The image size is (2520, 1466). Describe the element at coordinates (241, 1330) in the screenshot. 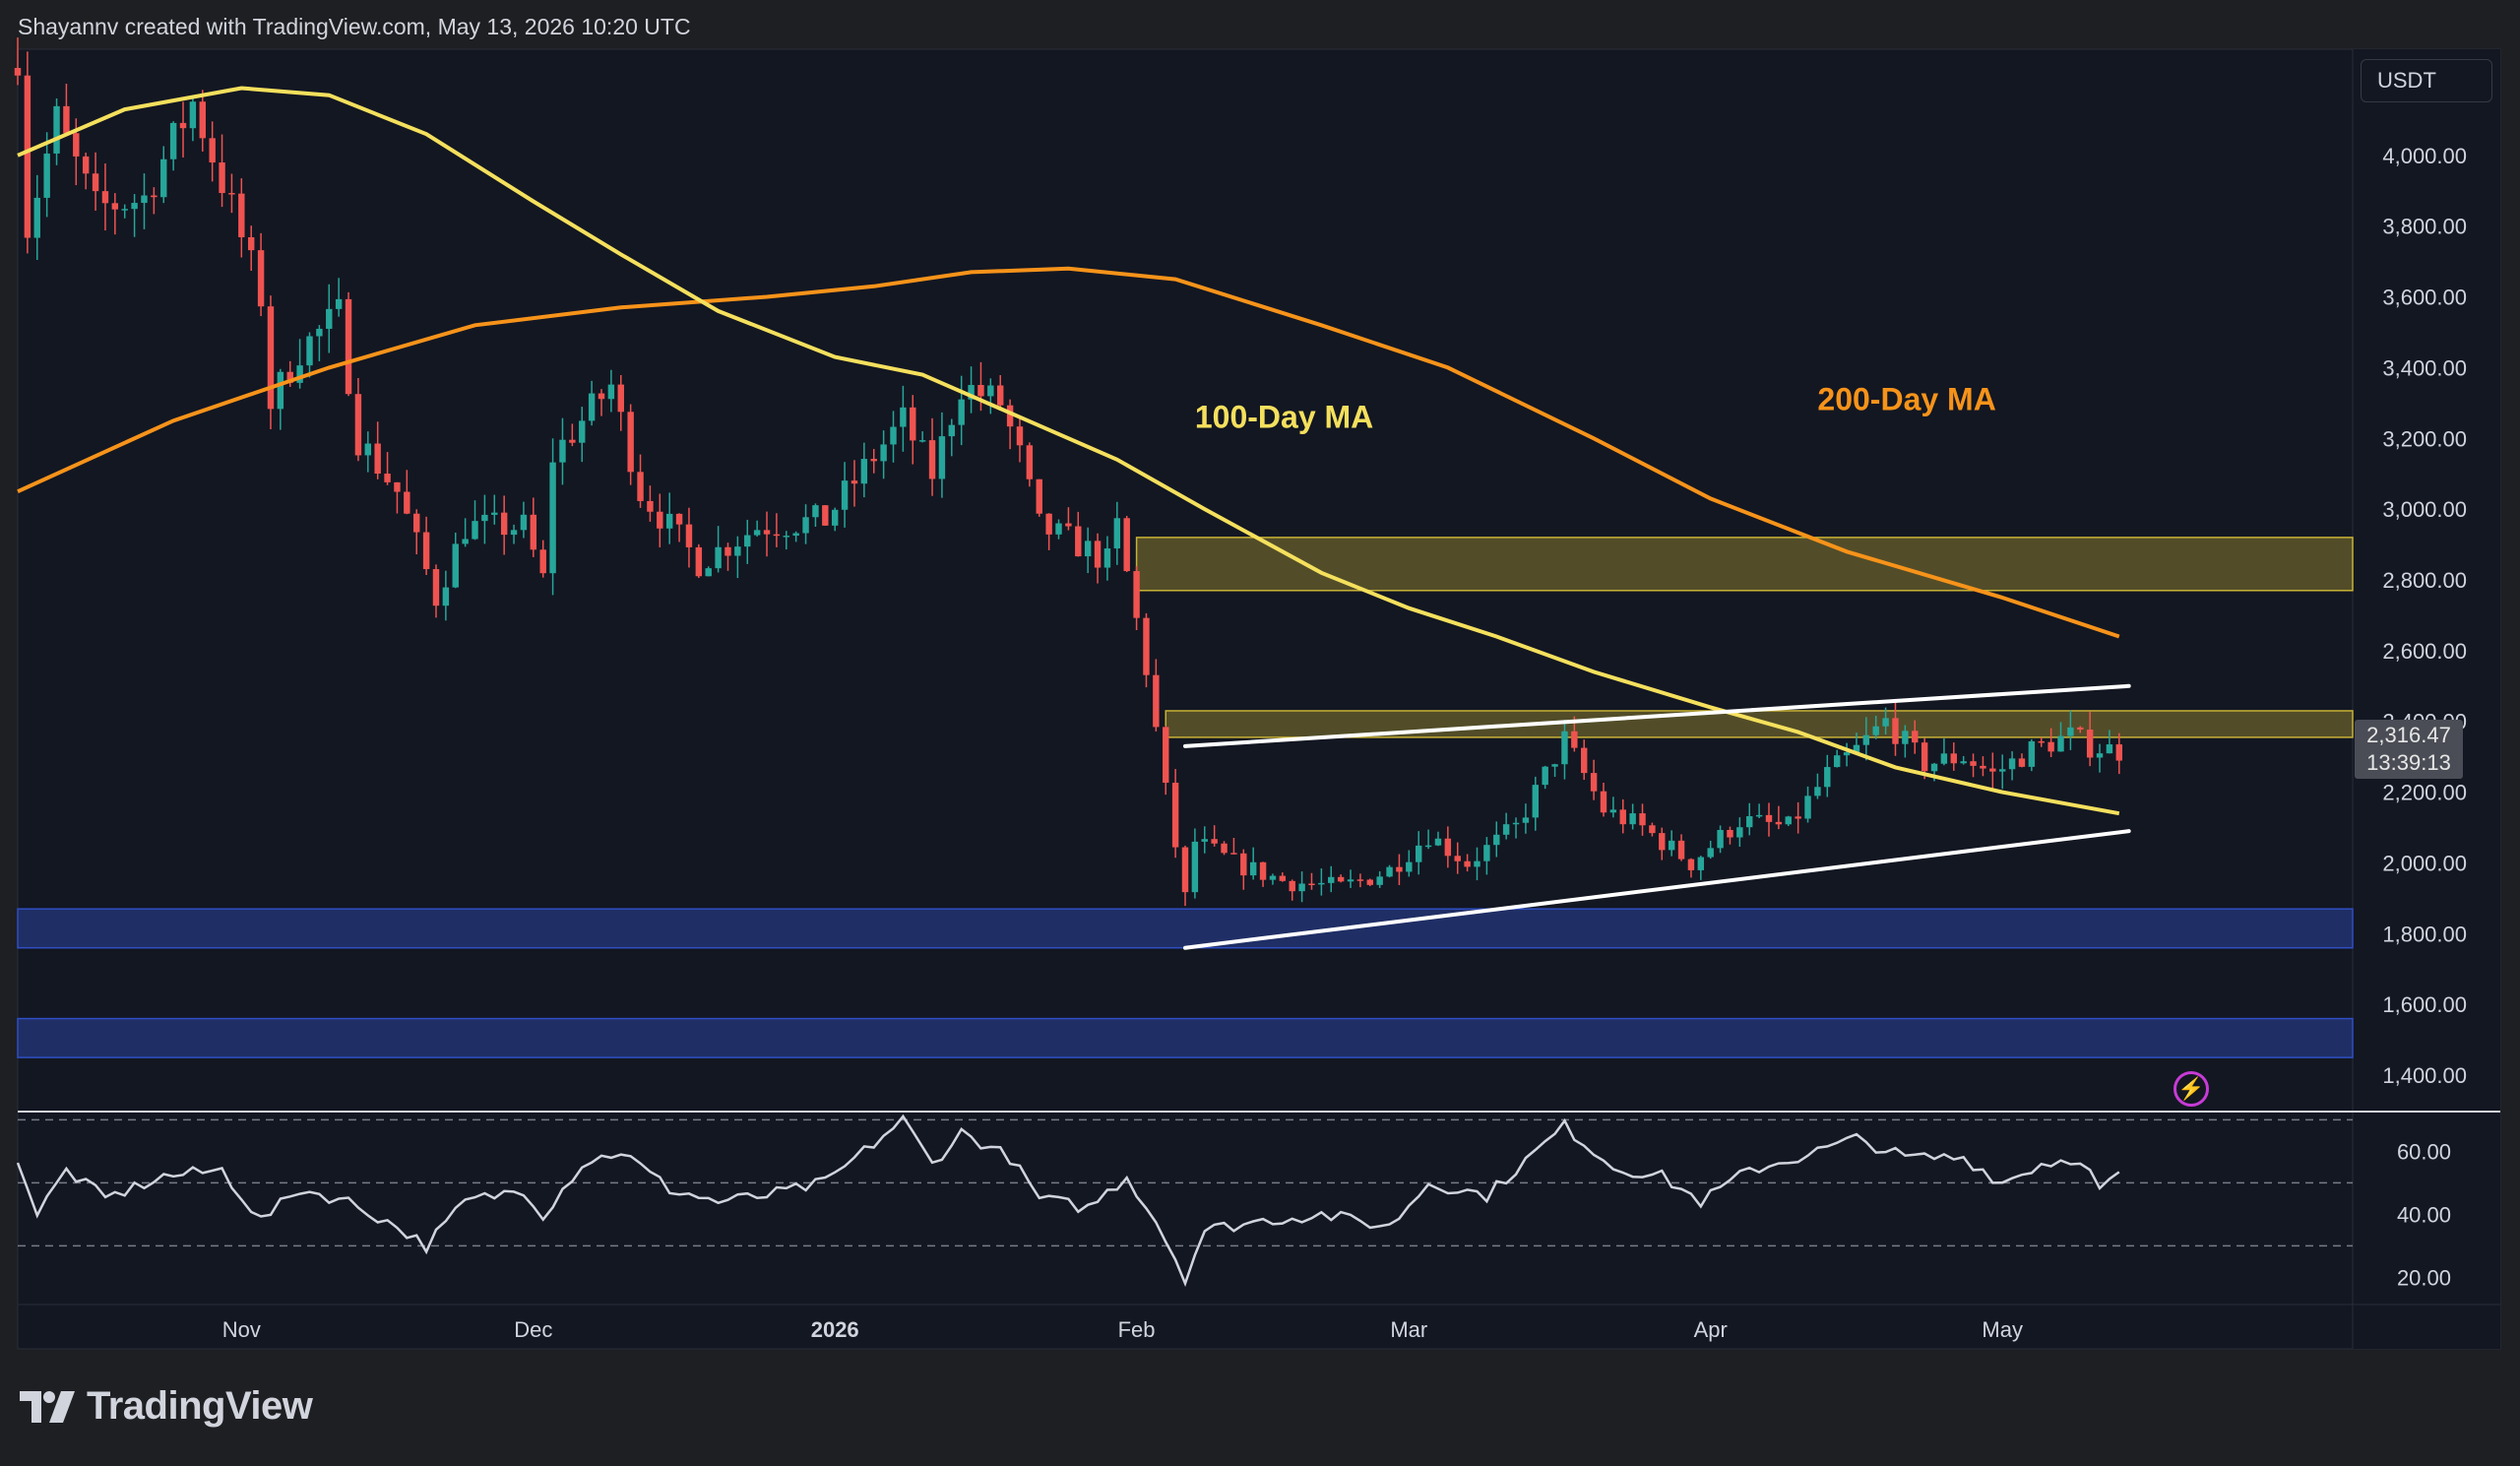

I see `x-tick-label: Nov` at that location.